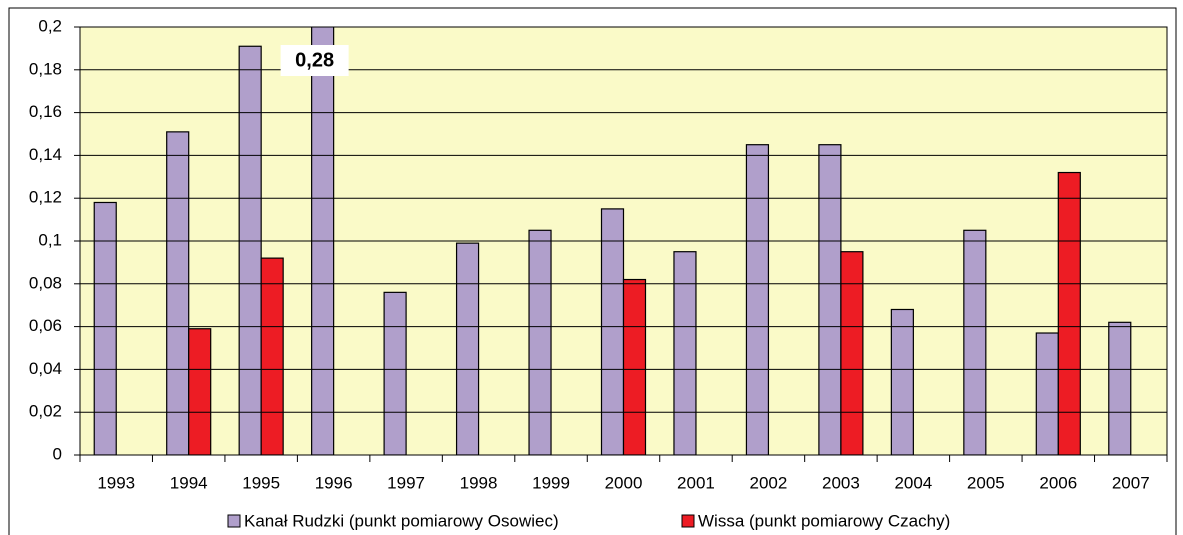 The image size is (1183, 535). What do you see at coordinates (334, 482) in the screenshot?
I see `x-tick-label: 1996` at bounding box center [334, 482].